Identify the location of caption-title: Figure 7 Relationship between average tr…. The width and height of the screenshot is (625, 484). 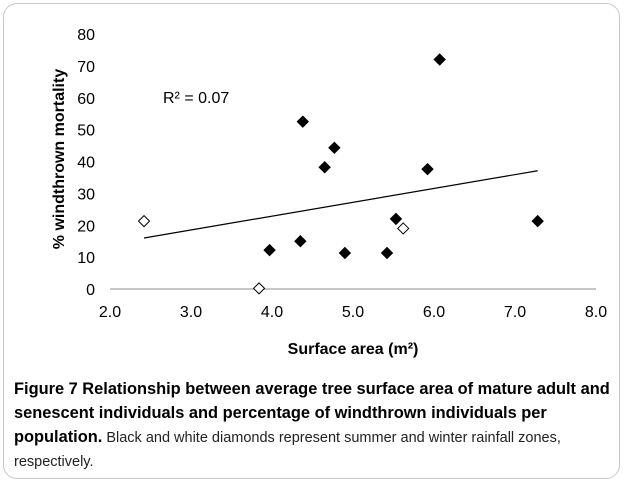
(312, 413).